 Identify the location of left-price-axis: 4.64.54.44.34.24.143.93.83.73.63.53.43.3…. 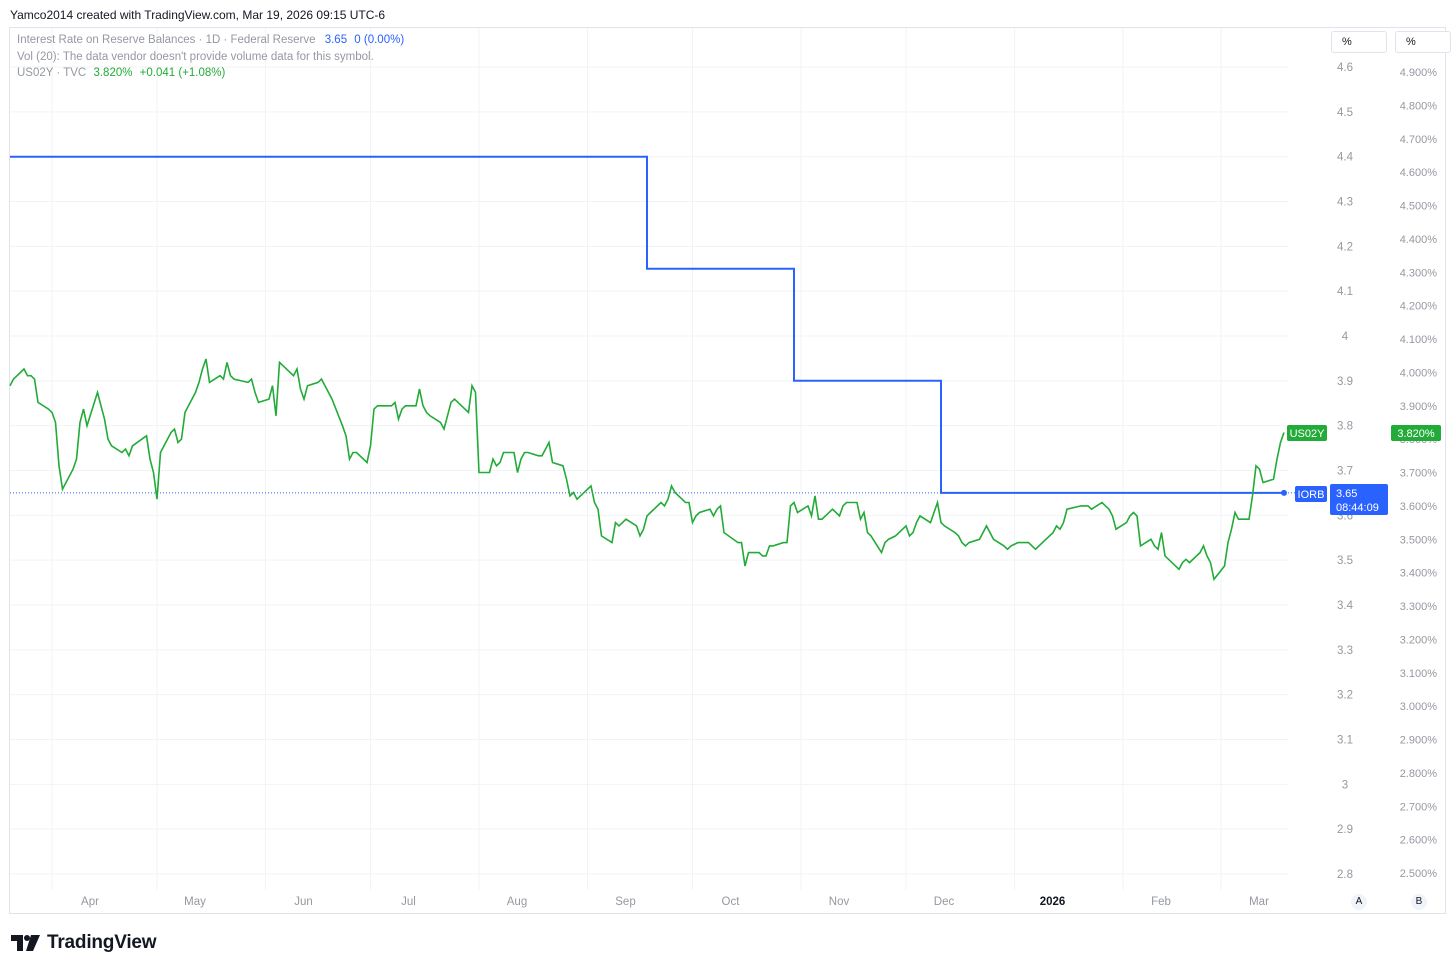
(1345, 471).